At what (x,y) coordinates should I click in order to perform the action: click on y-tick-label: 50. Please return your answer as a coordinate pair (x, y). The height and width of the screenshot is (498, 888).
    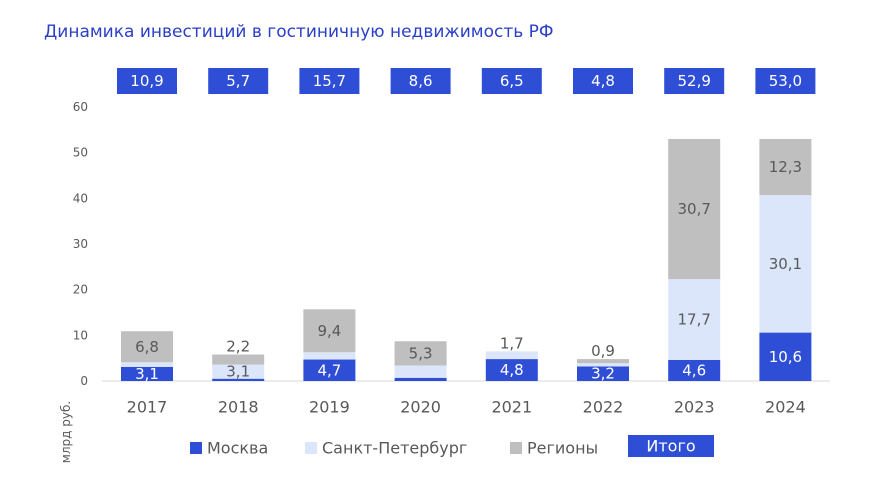
    Looking at the image, I should click on (80, 153).